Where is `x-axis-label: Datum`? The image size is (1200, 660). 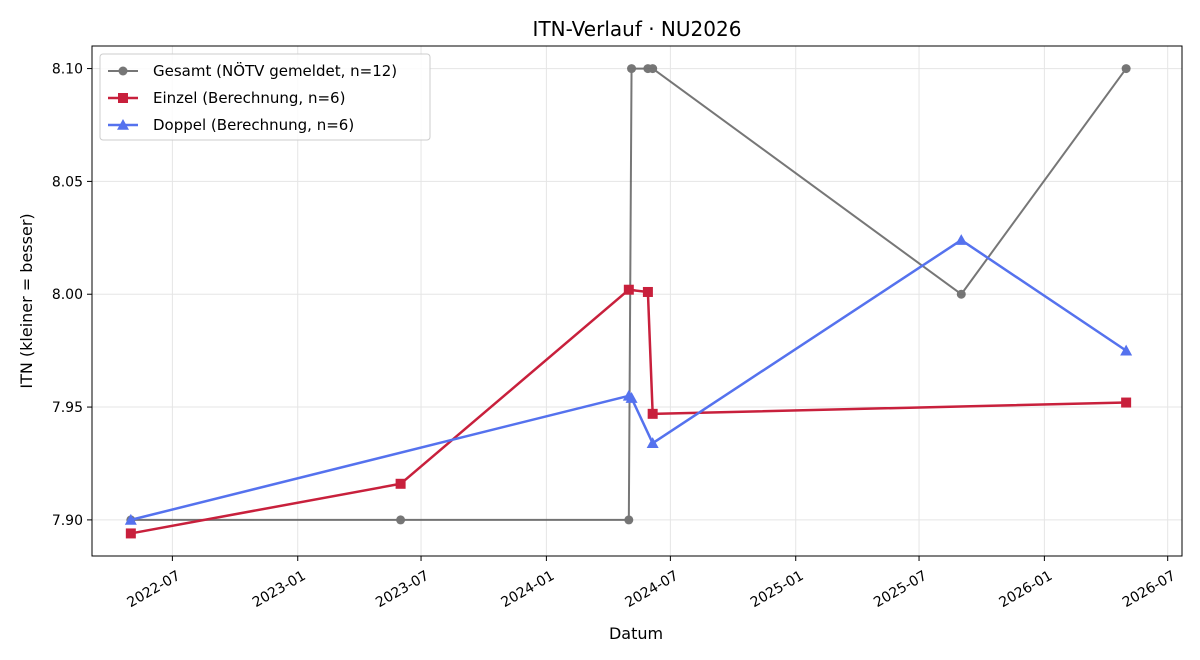 x-axis-label: Datum is located at coordinates (636, 633).